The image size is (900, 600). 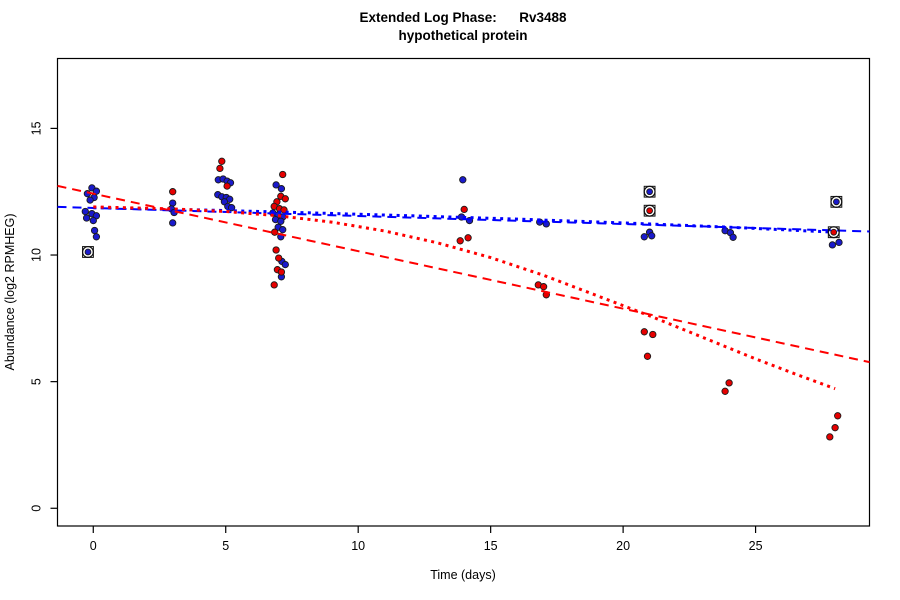 I want to click on x-tick-label: 5, so click(x=225, y=546).